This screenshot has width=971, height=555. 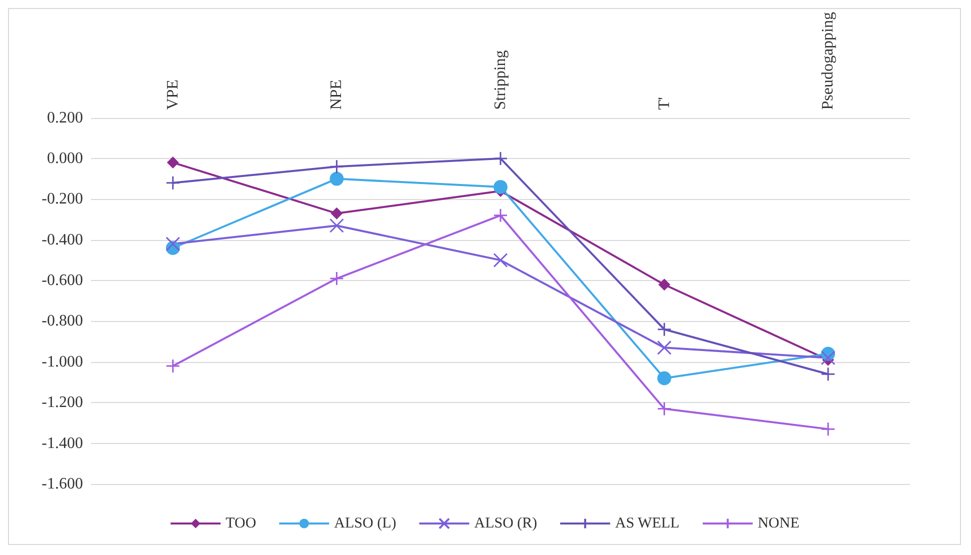 I want to click on x-tick-label: NPE, so click(x=337, y=95).